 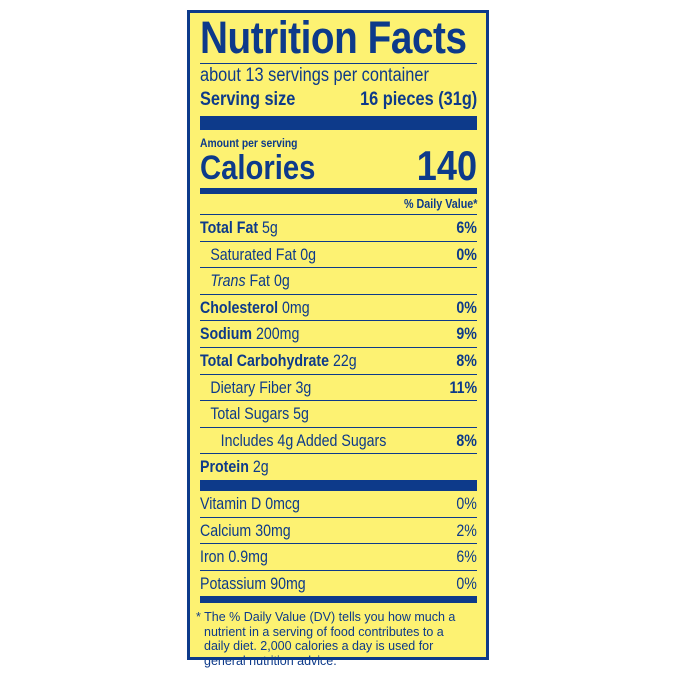 What do you see at coordinates (338, 583) in the screenshot?
I see `vitamin-row: Potassium 90mg 0%` at bounding box center [338, 583].